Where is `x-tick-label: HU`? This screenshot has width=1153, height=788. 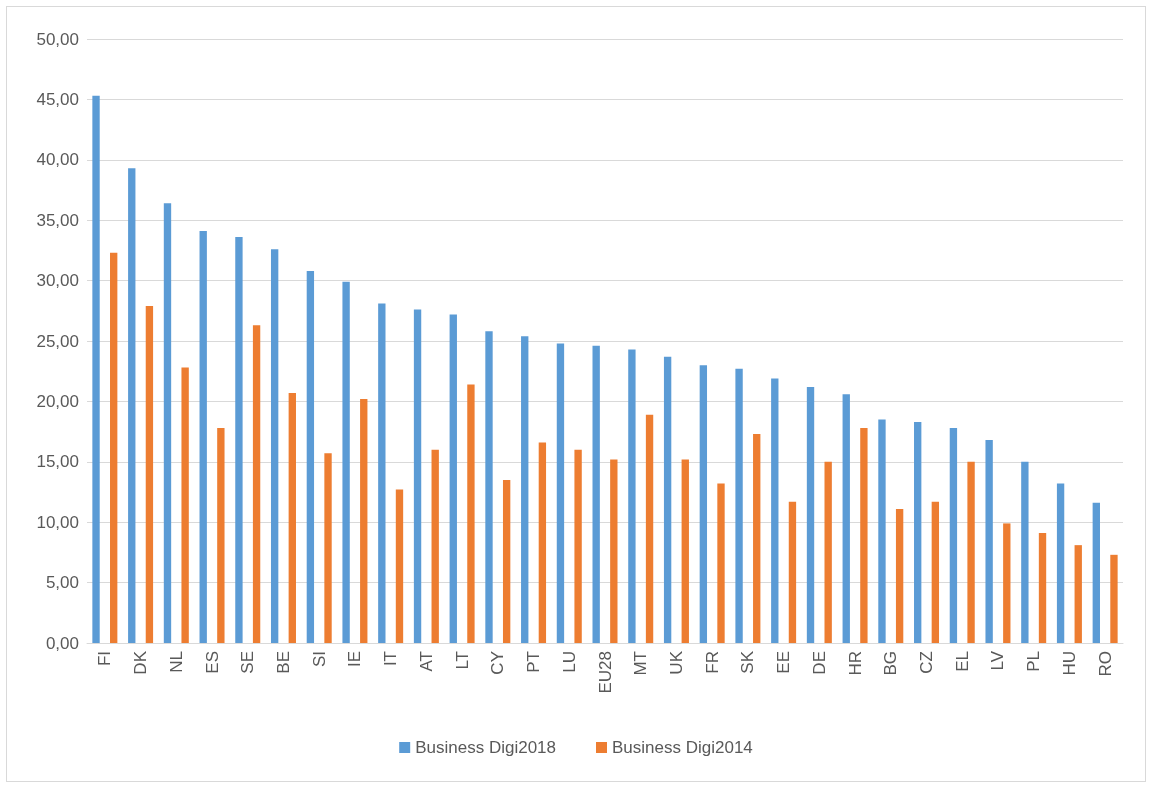 x-tick-label: HU is located at coordinates (1069, 663).